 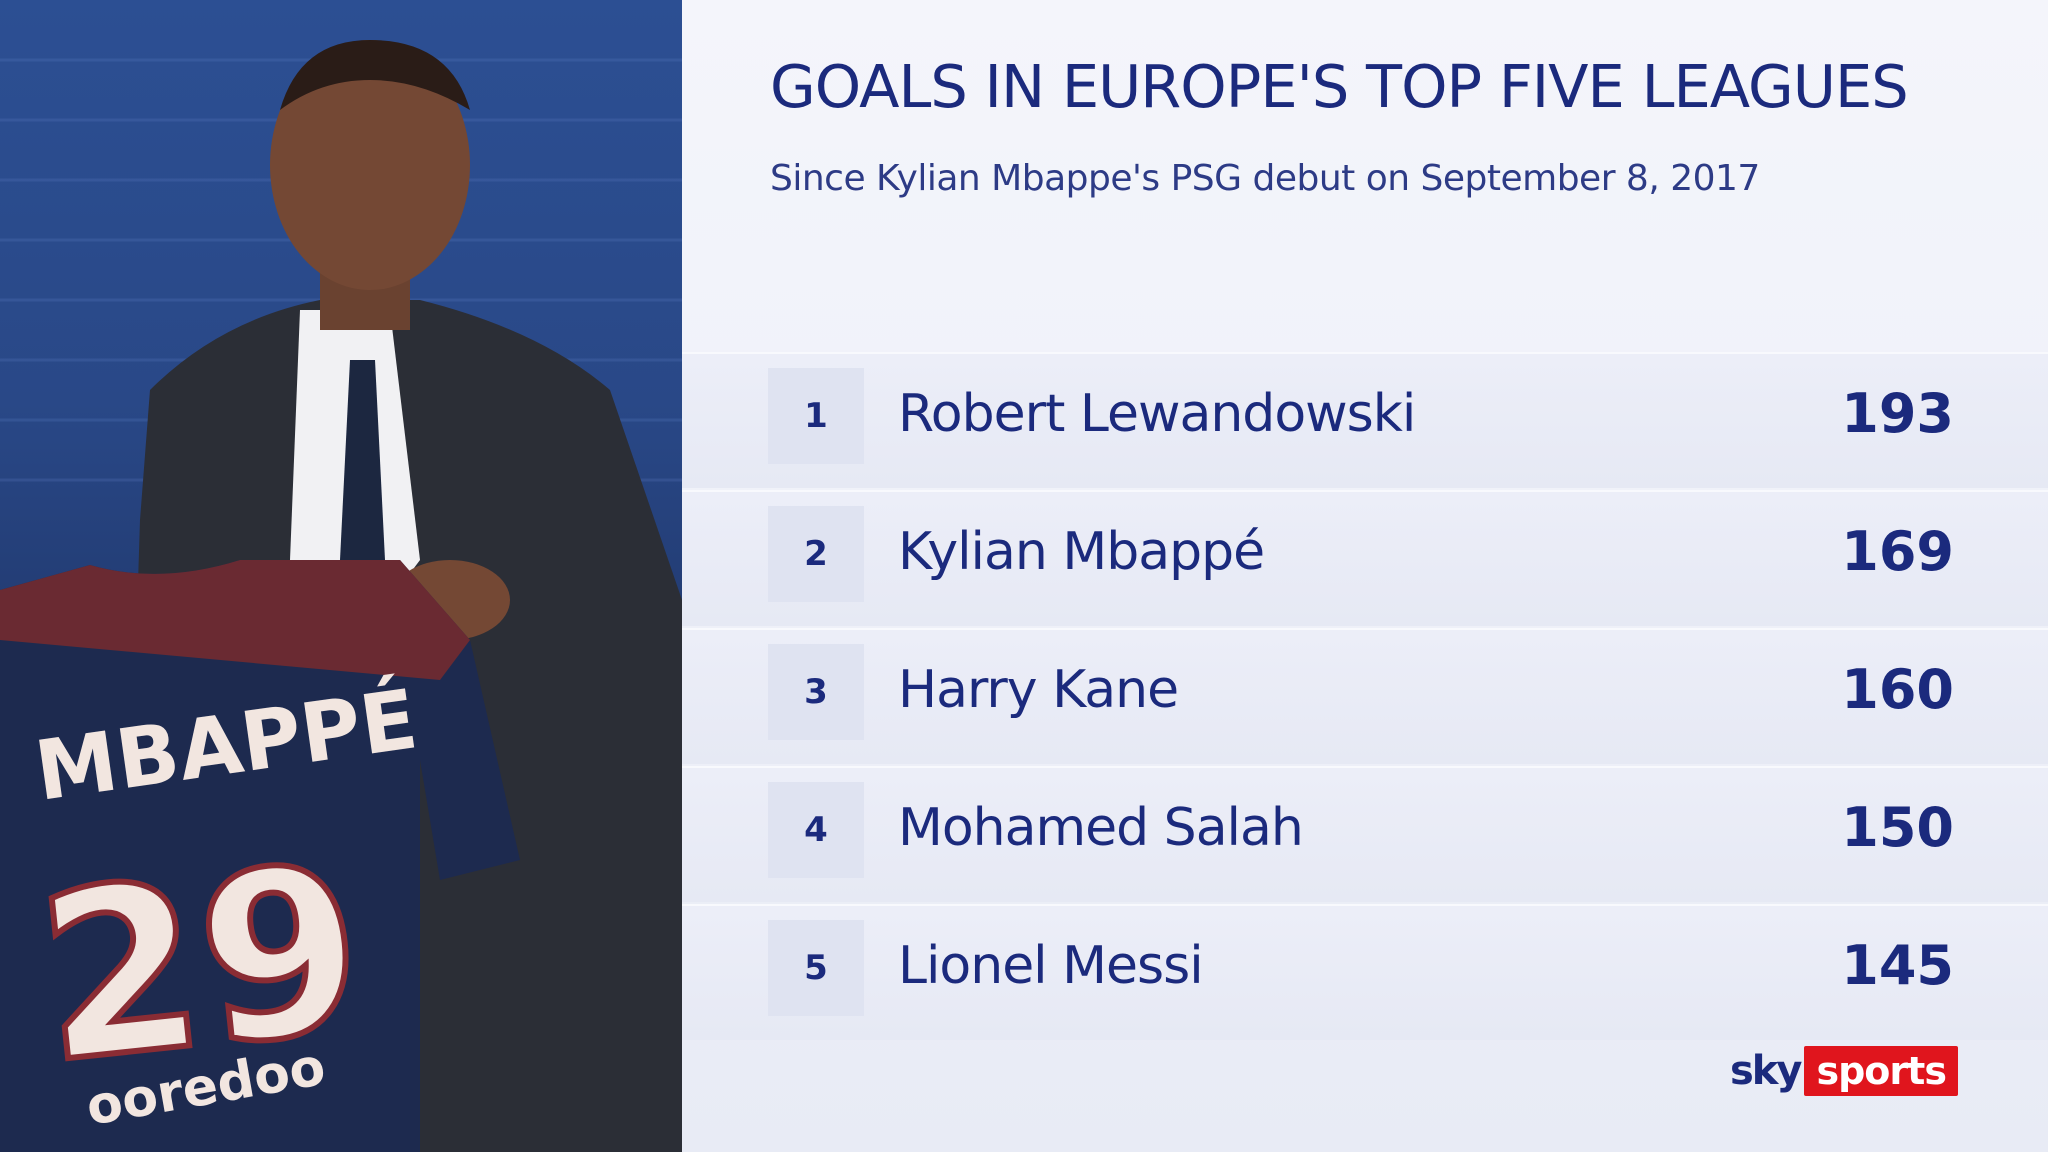 I want to click on rank-badge: 4, so click(x=816, y=830).